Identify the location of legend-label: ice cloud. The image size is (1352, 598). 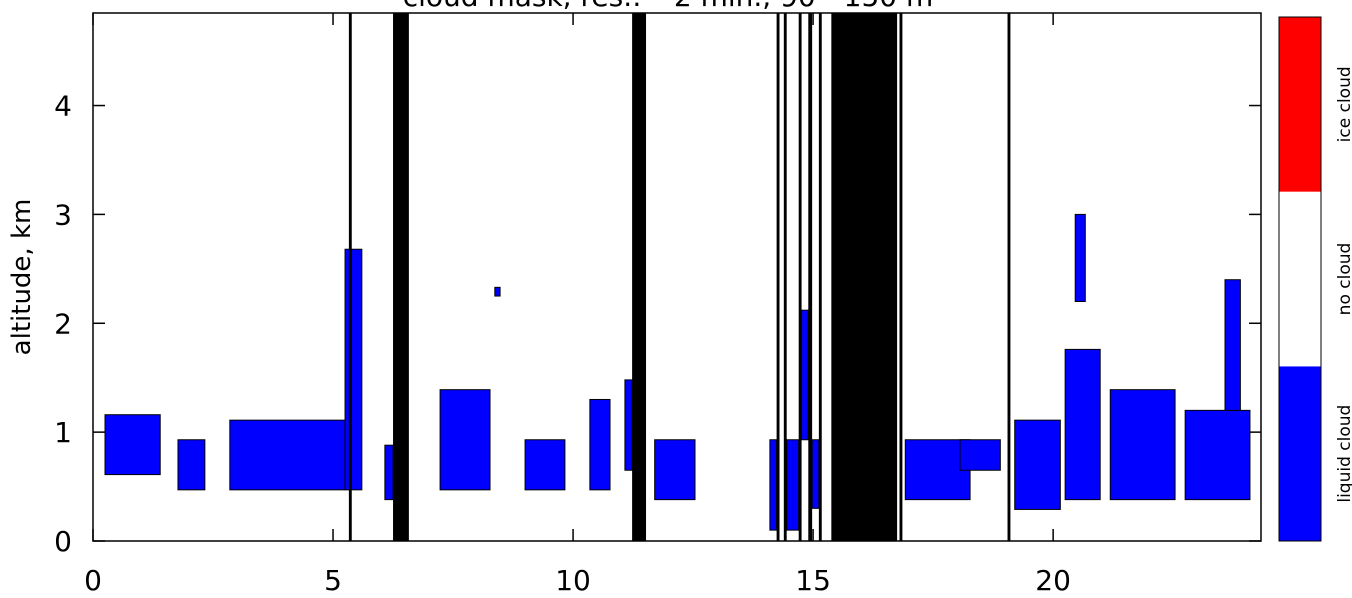
(1343, 104).